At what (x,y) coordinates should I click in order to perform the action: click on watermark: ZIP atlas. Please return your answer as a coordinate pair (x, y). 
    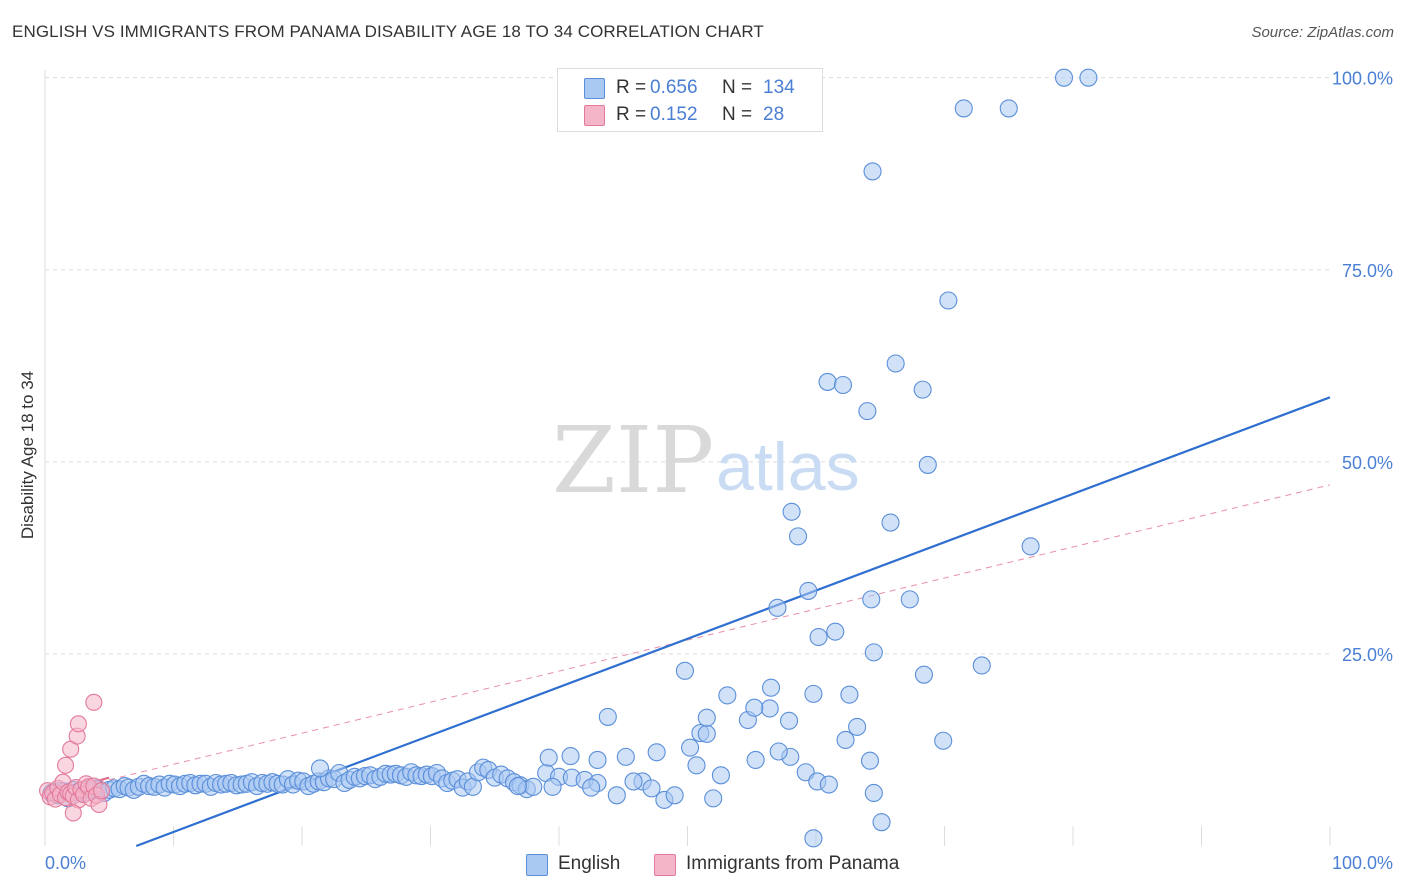
    Looking at the image, I should click on (706, 460).